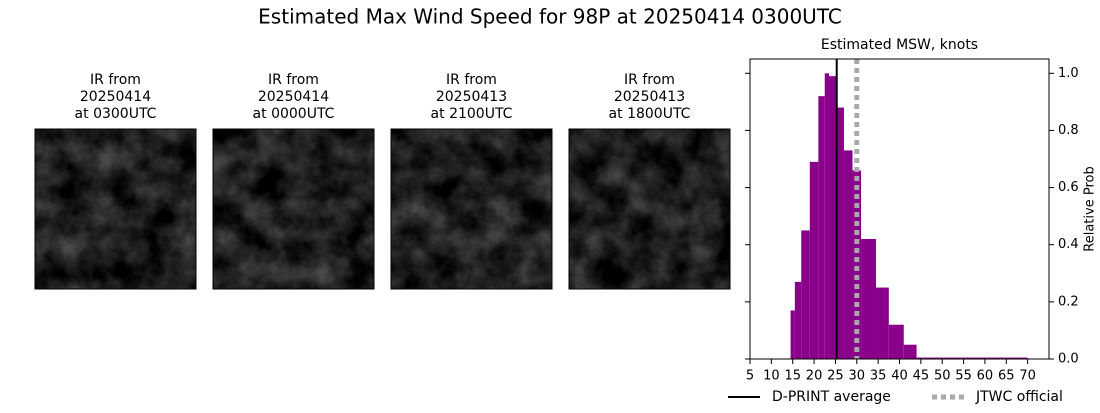  Describe the element at coordinates (921, 376) in the screenshot. I see `x-tick-label: 45` at that location.